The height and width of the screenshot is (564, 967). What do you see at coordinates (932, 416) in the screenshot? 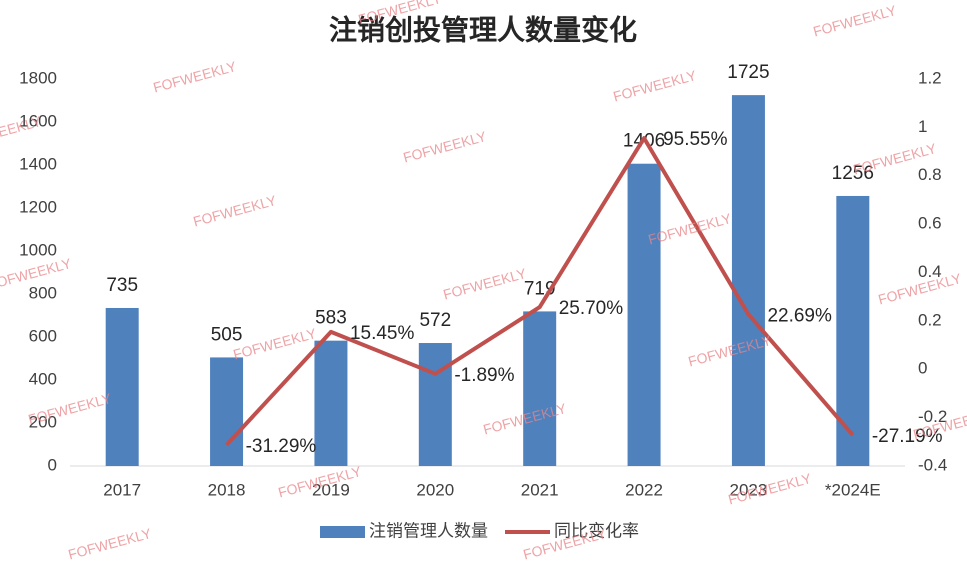
I see `y2-tick-label: -0.2` at bounding box center [932, 416].